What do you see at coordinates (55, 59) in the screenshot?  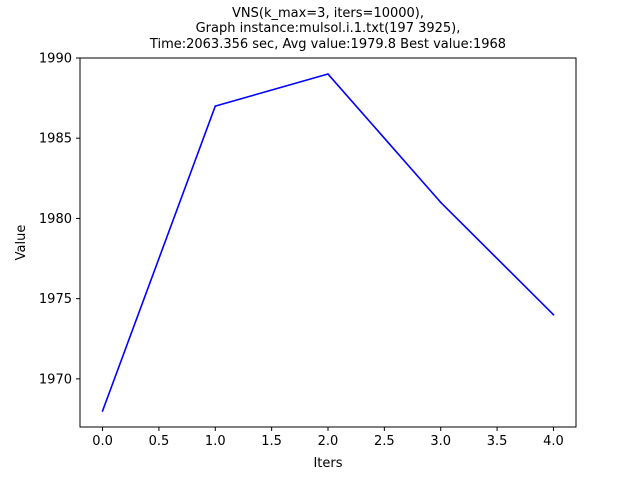 I see `y-tick-label: 1990` at bounding box center [55, 59].